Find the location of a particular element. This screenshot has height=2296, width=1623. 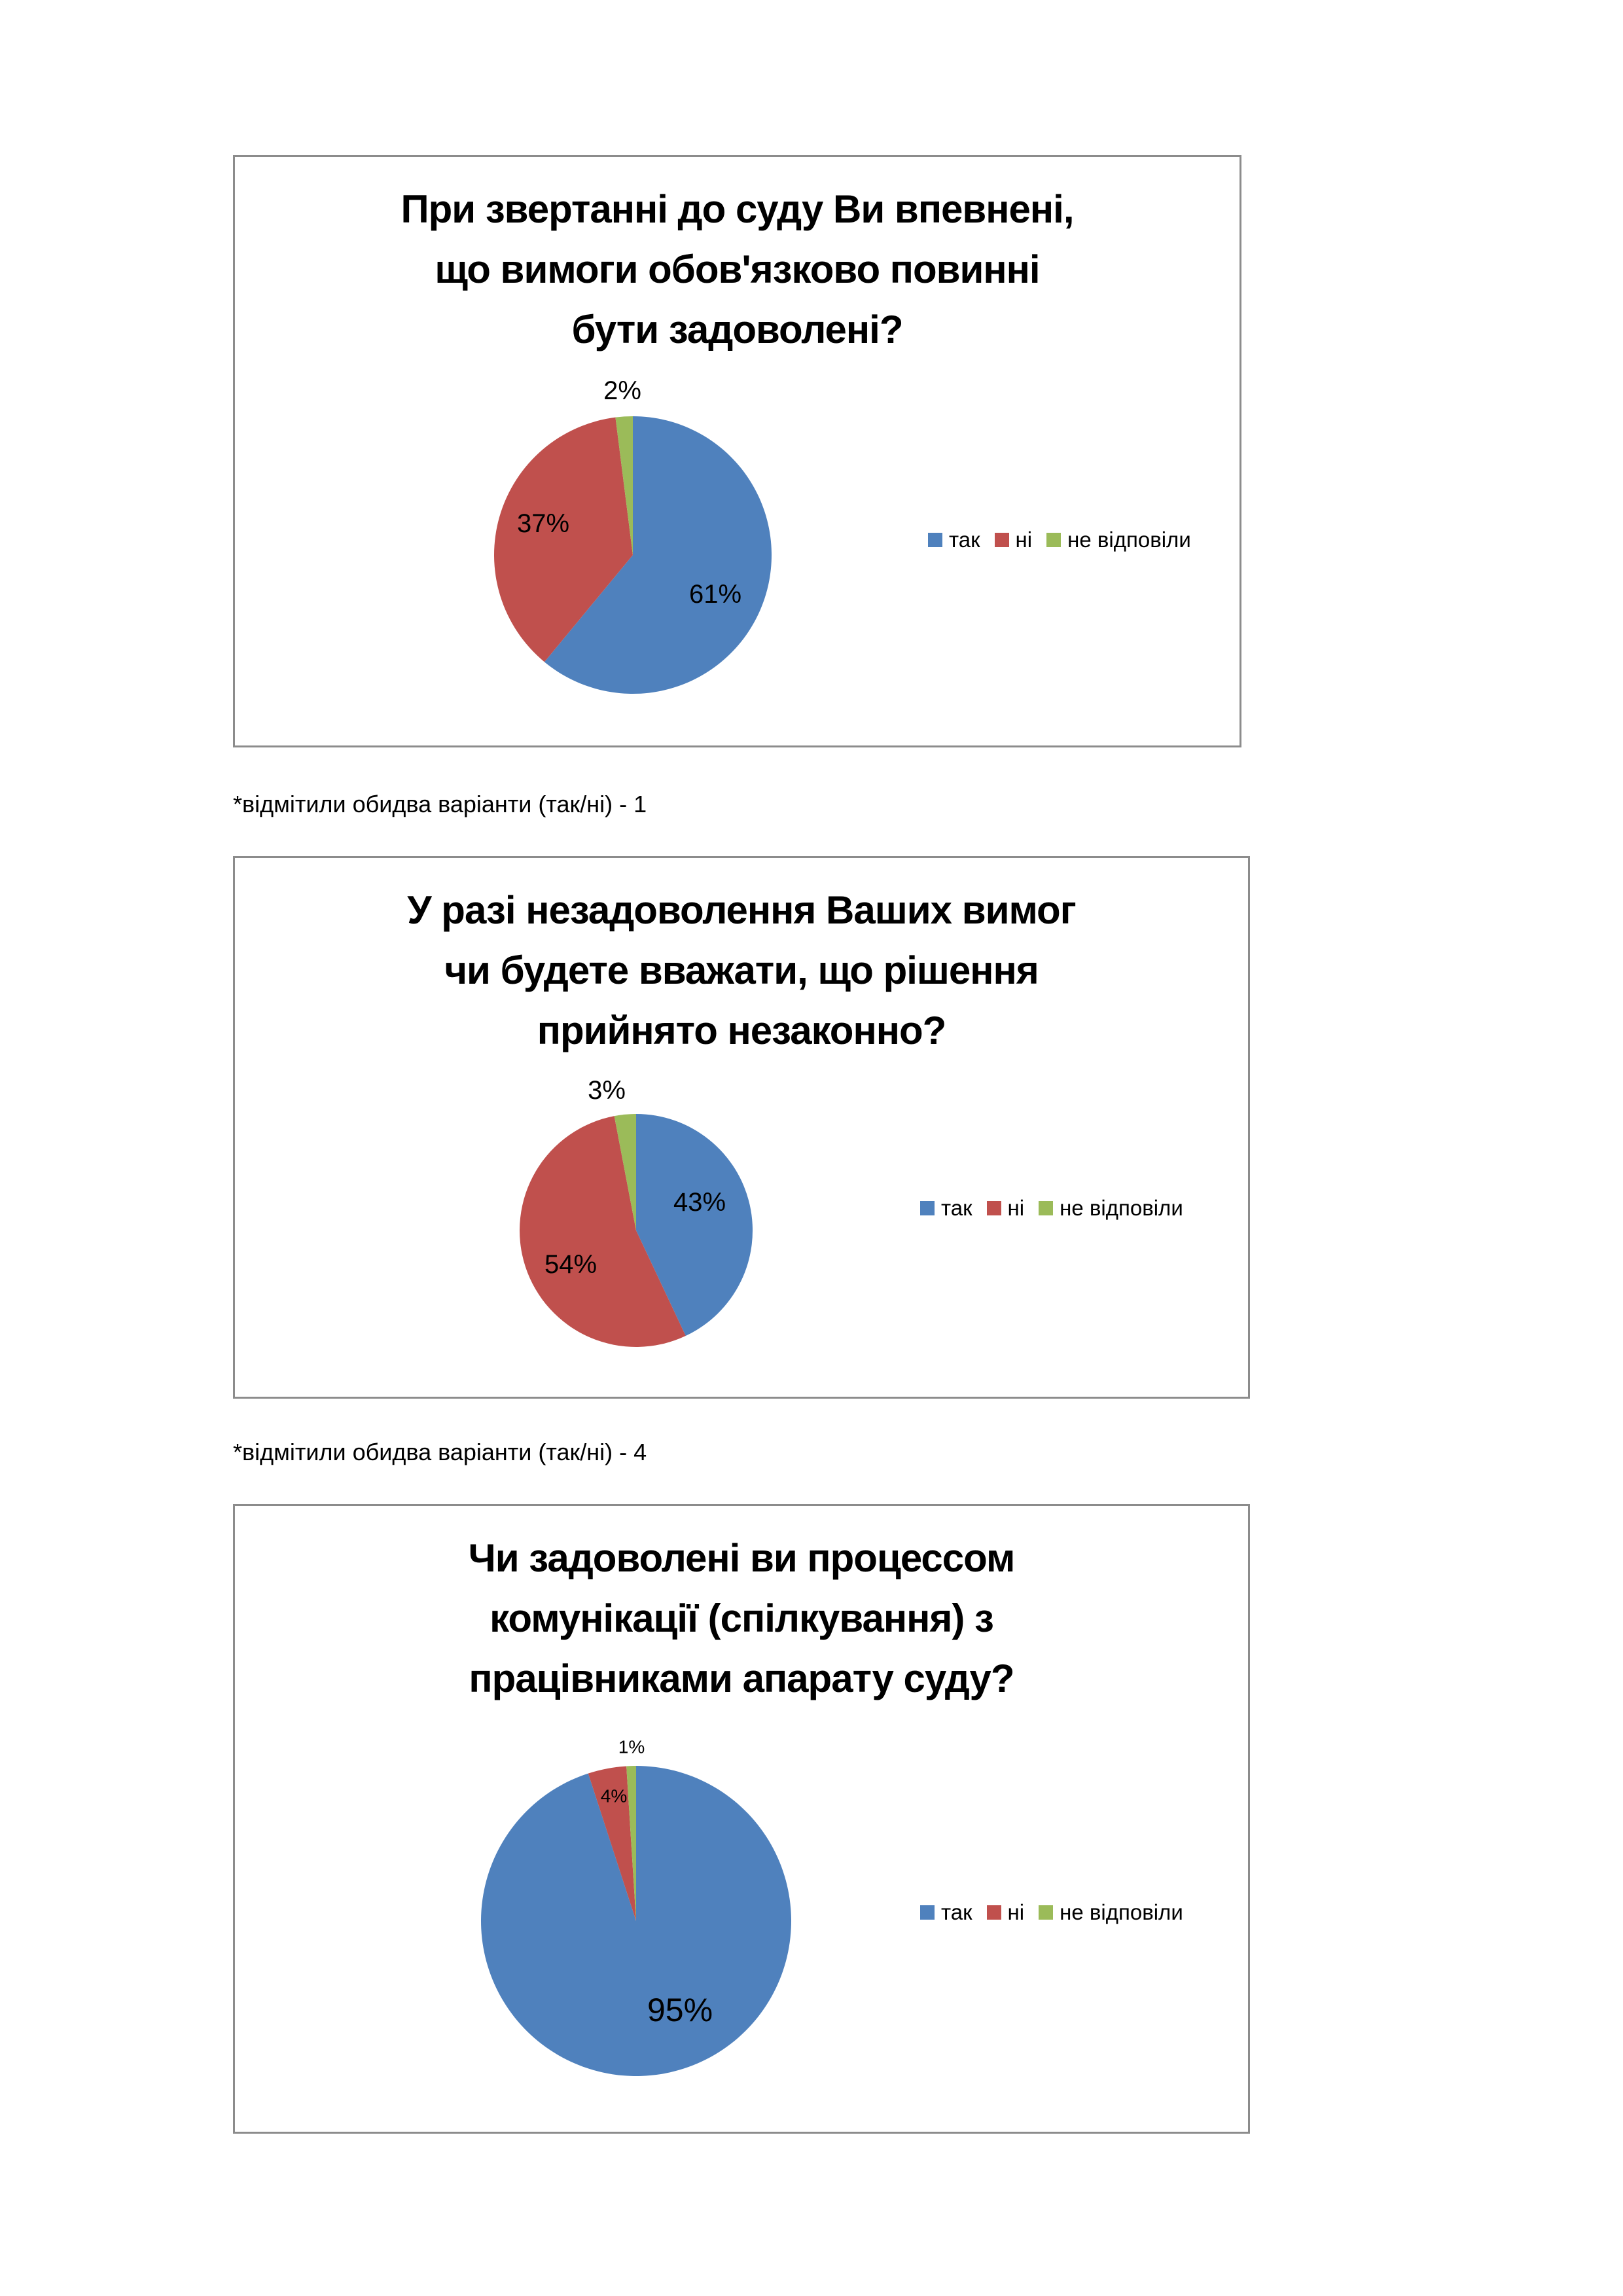

chart-2-frame is located at coordinates (742, 1127).